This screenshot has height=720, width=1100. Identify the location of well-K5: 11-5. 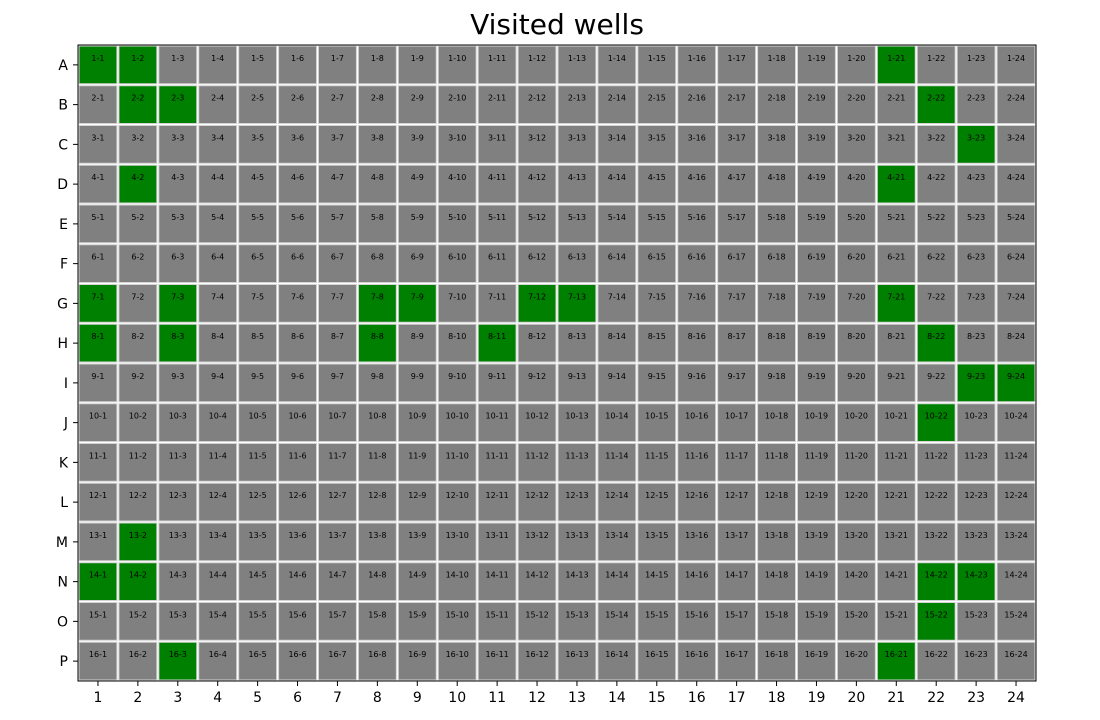
(258, 462).